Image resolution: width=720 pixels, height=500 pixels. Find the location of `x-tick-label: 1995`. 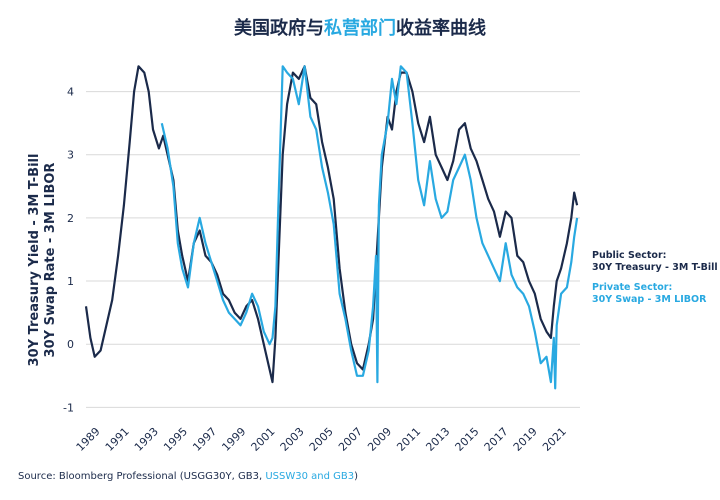

x-tick-label: 1995 is located at coordinates (175, 439).